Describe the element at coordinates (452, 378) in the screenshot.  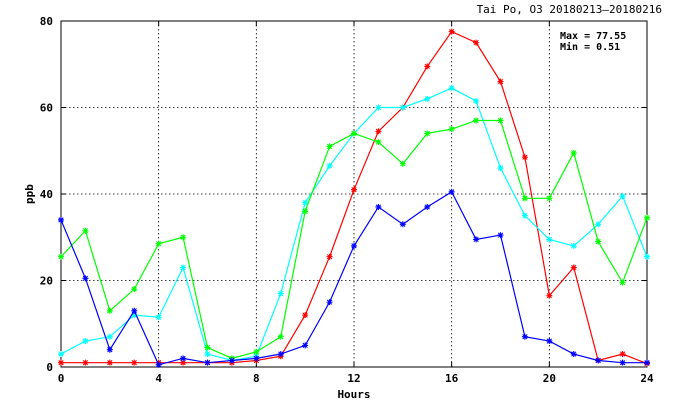
I see `x-tick-label: 16` at that location.